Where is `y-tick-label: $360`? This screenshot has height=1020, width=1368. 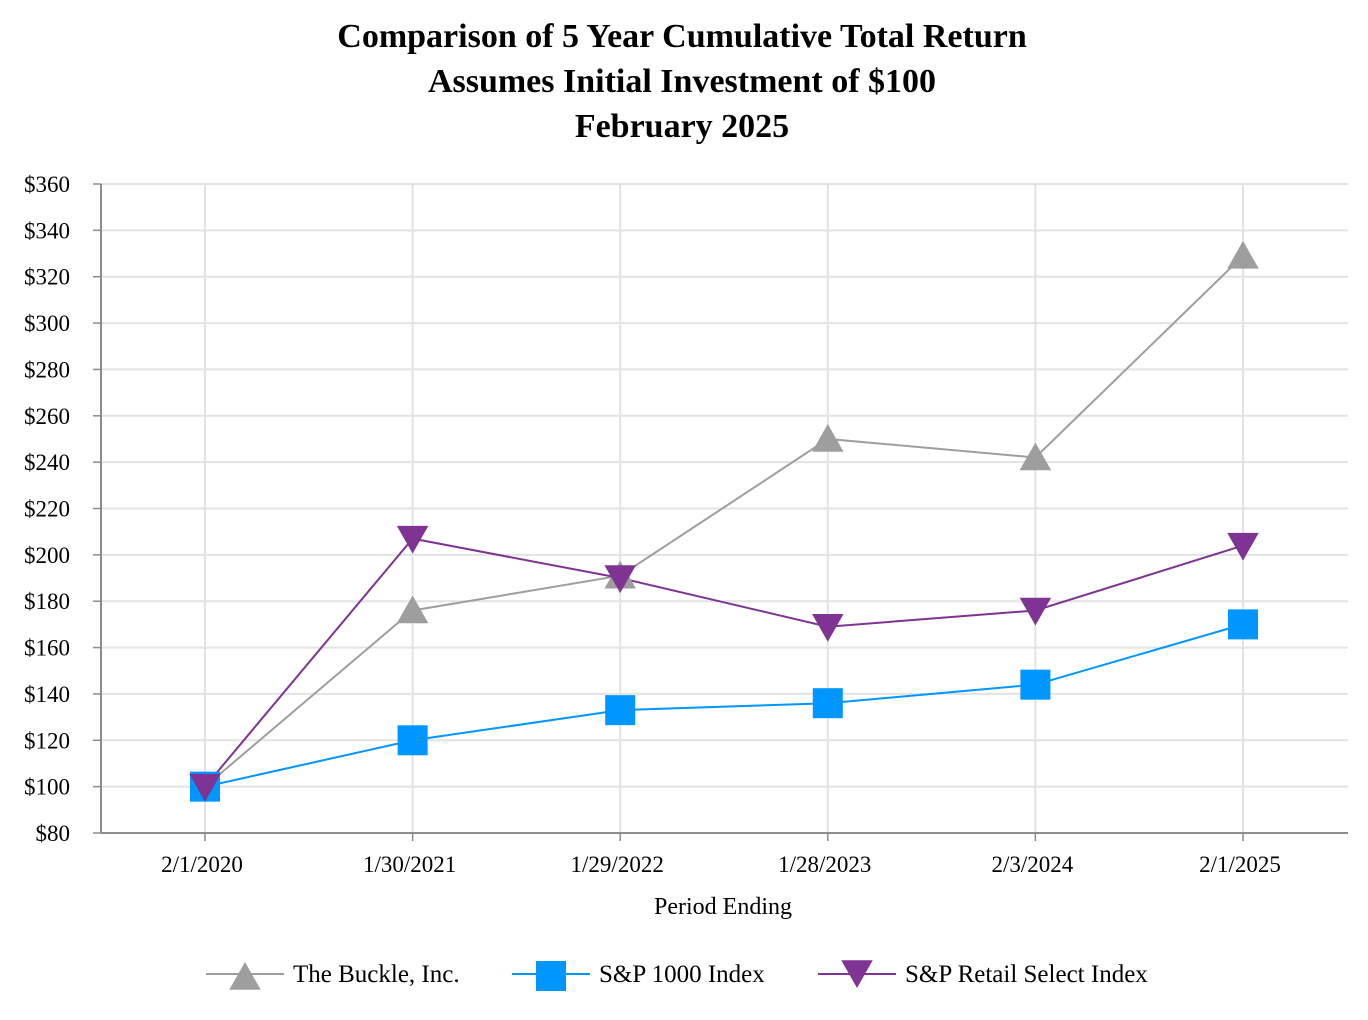
y-tick-label: $360 is located at coordinates (47, 184).